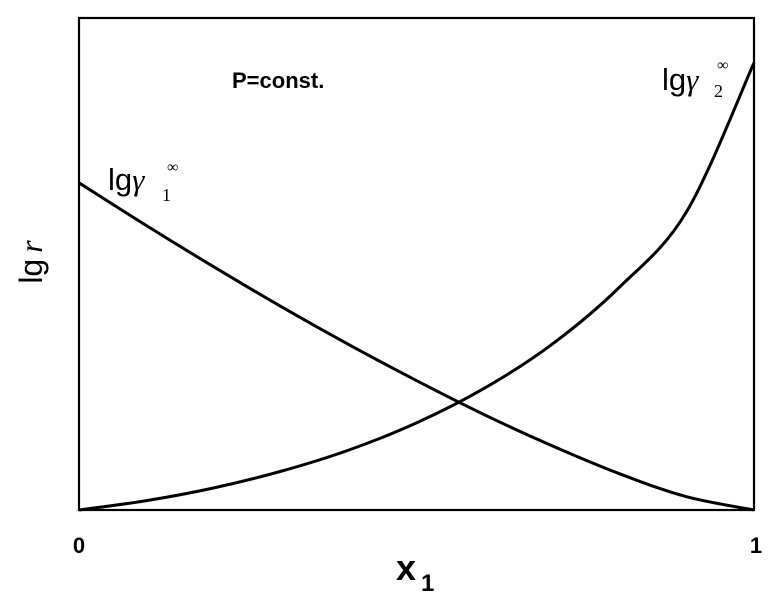 This screenshot has height=596, width=774. I want to click on condition-annotation: P=const., so click(278, 80).